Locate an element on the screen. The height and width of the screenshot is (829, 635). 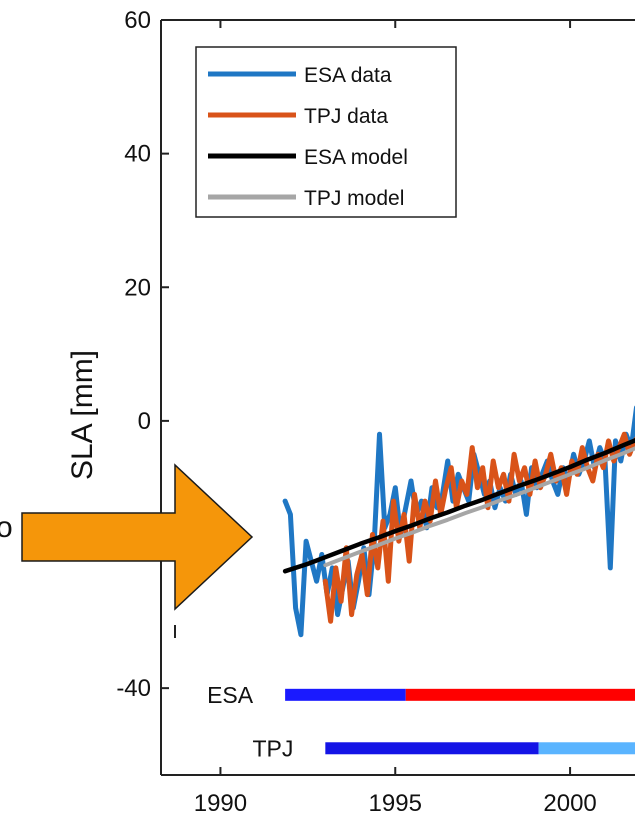
y-tick-label: 60 is located at coordinates (137, 20).